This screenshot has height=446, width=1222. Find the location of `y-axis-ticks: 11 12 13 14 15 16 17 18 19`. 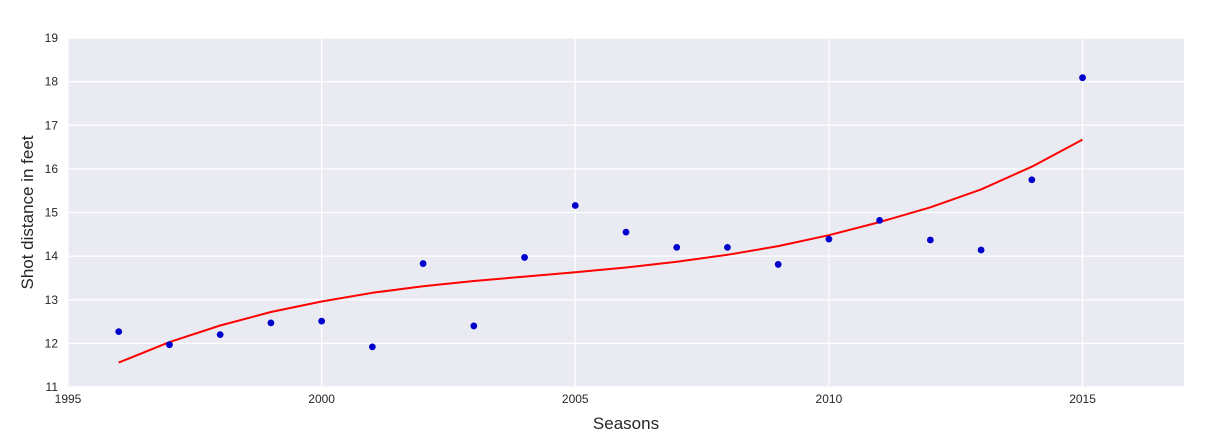

y-axis-ticks: 11 12 13 14 15 16 17 18 19 is located at coordinates (52, 212).